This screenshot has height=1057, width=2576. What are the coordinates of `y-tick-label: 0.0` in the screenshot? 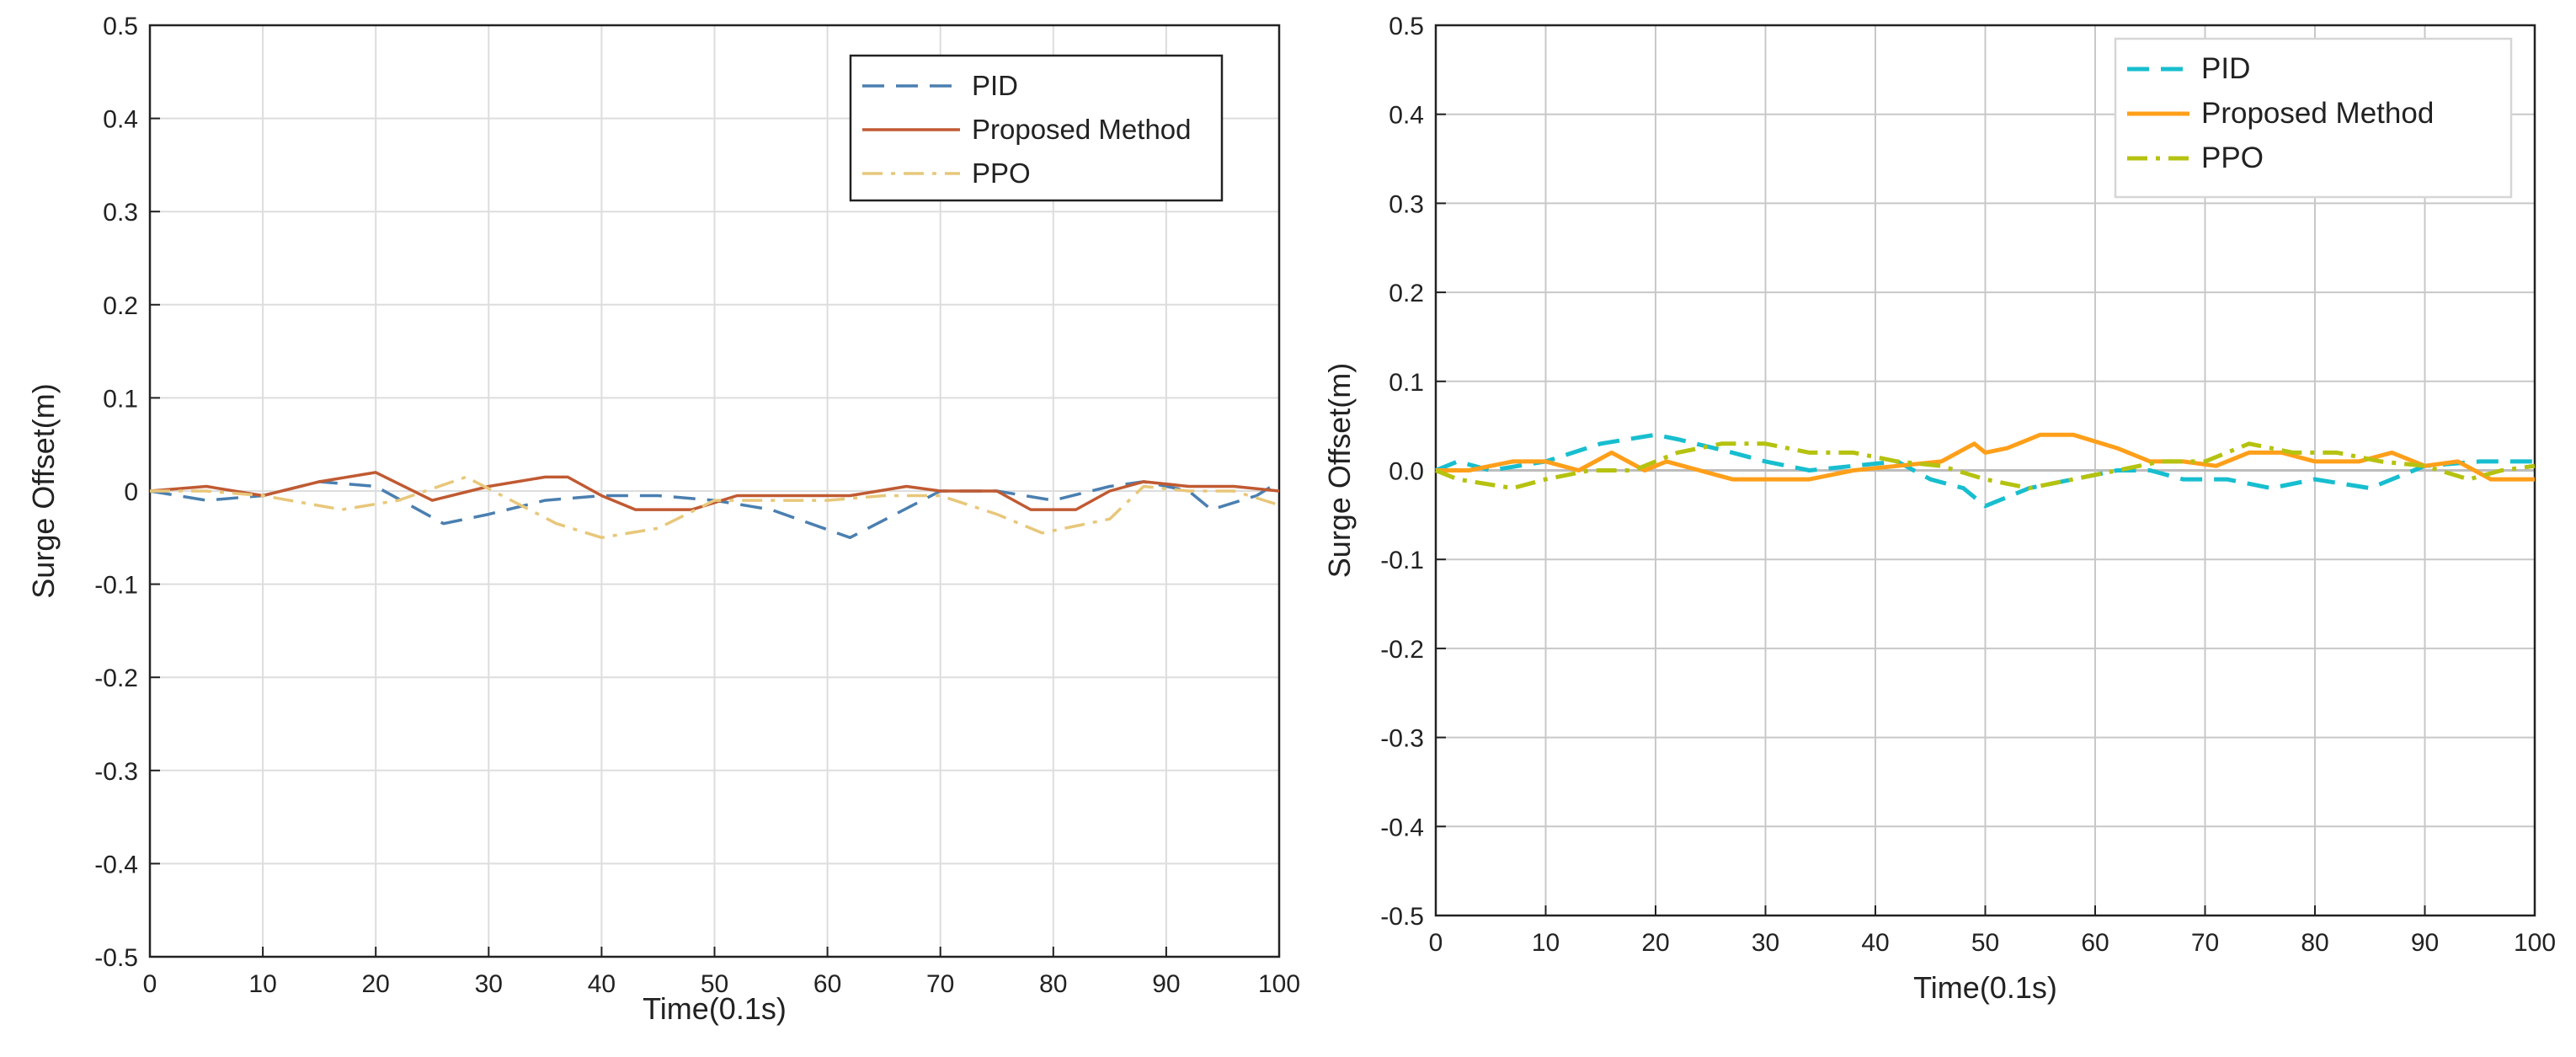 It's located at (1406, 472).